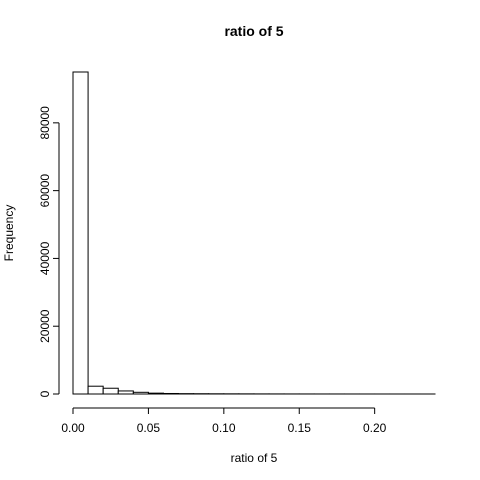  I want to click on y-tick-label: 0, so click(45, 393).